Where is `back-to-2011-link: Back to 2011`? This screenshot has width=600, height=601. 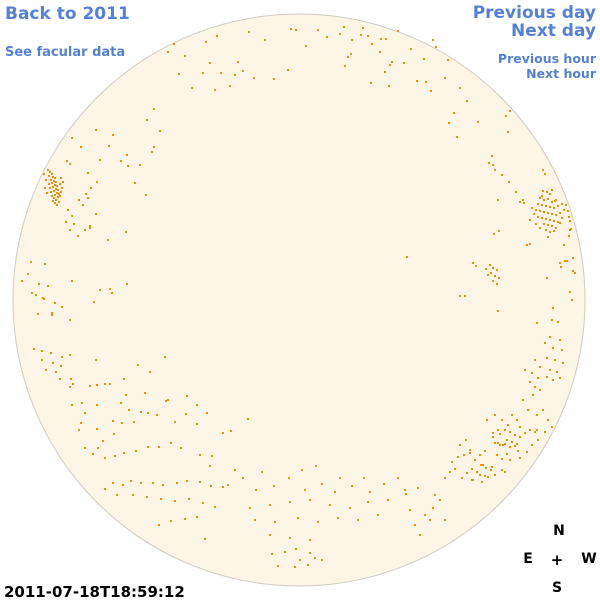
back-to-2011-link: Back to 2011 is located at coordinates (67, 14).